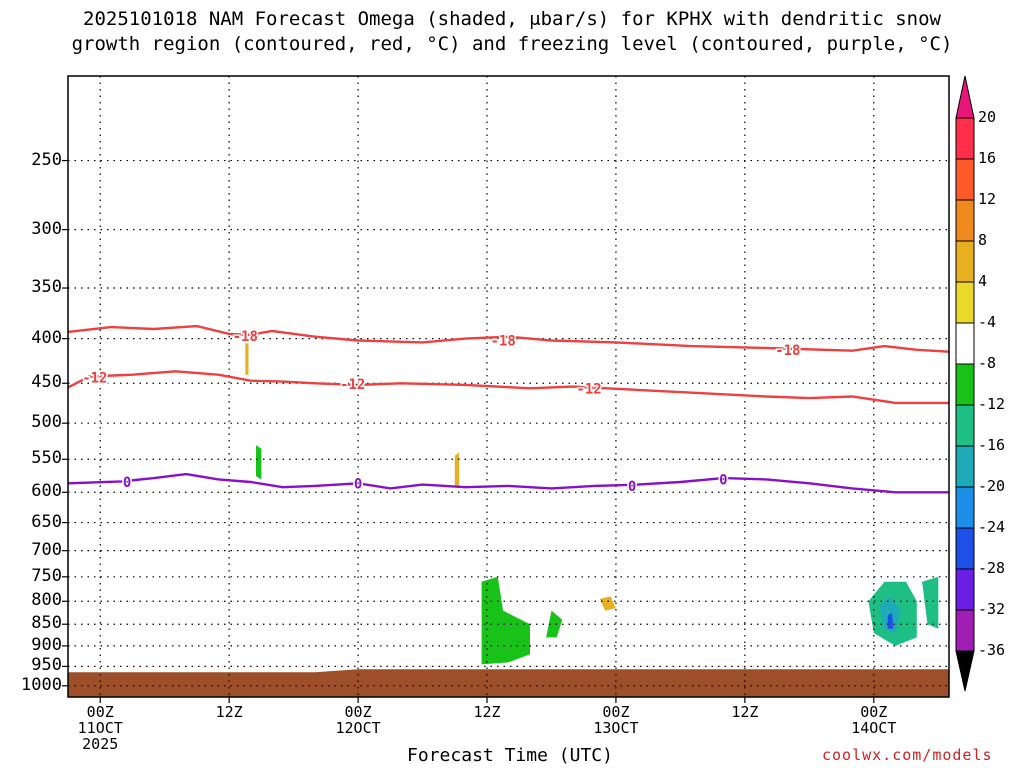 This screenshot has height=768, width=1024. Describe the element at coordinates (352, 385) in the screenshot. I see `contour-label-1-1: -12` at that location.